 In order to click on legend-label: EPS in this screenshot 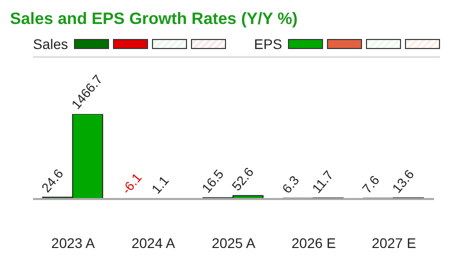, I will do `click(268, 44)`.